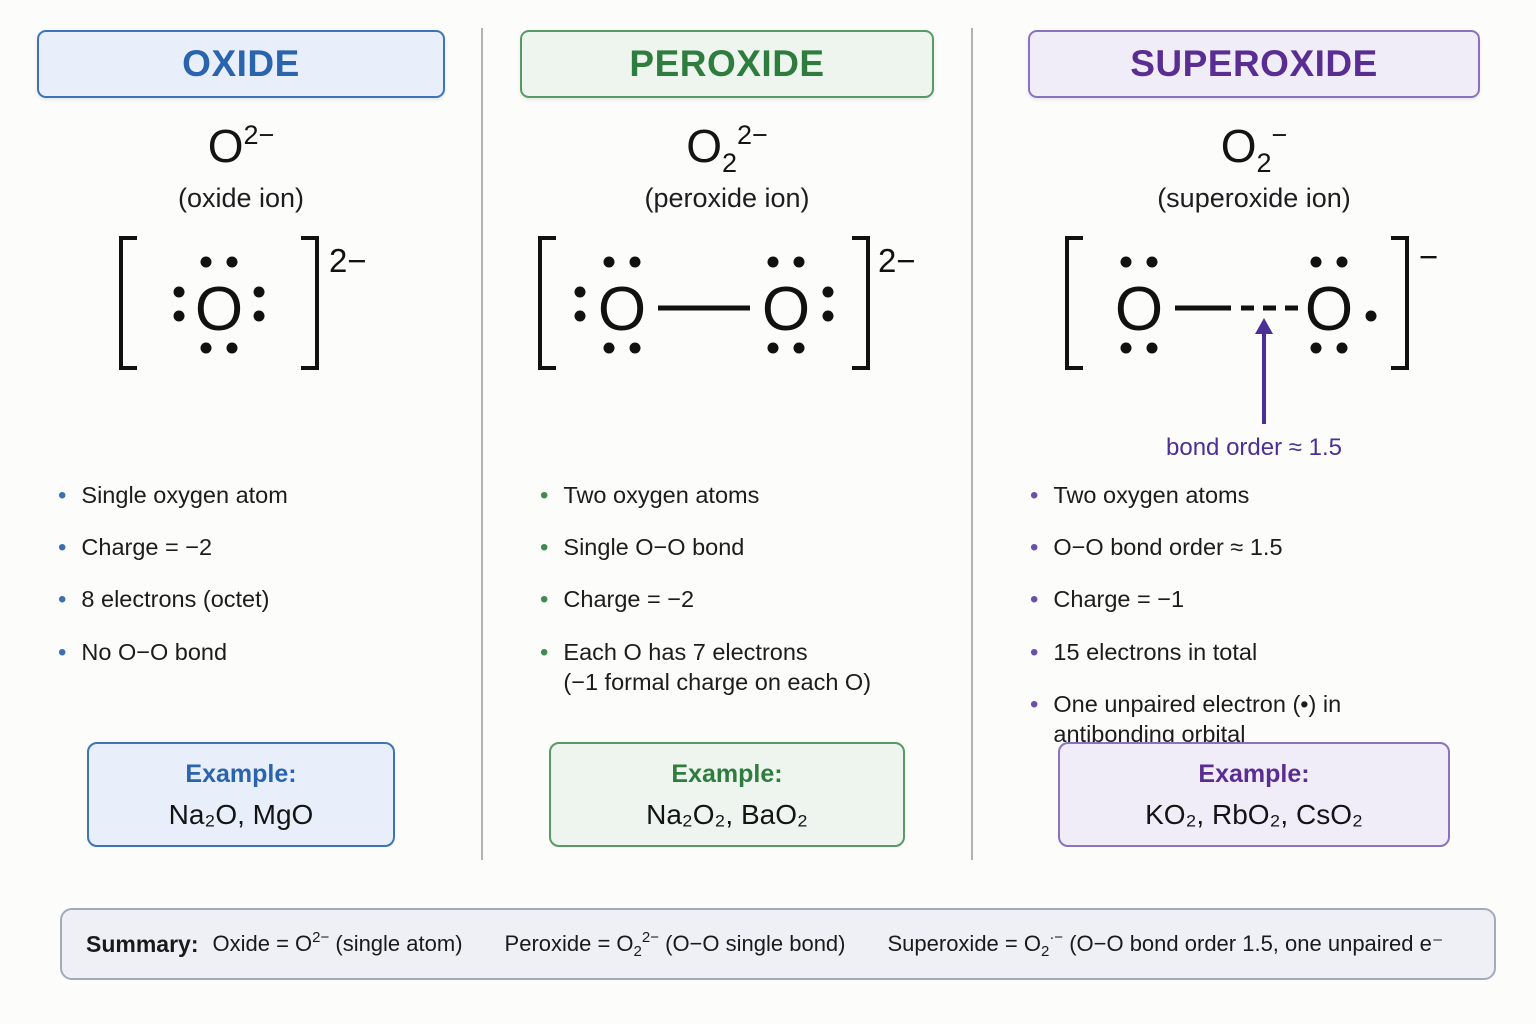 The image size is (1536, 1024). Describe the element at coordinates (727, 198) in the screenshot. I see `peroxide-ion-name: (peroxide ion)` at that location.